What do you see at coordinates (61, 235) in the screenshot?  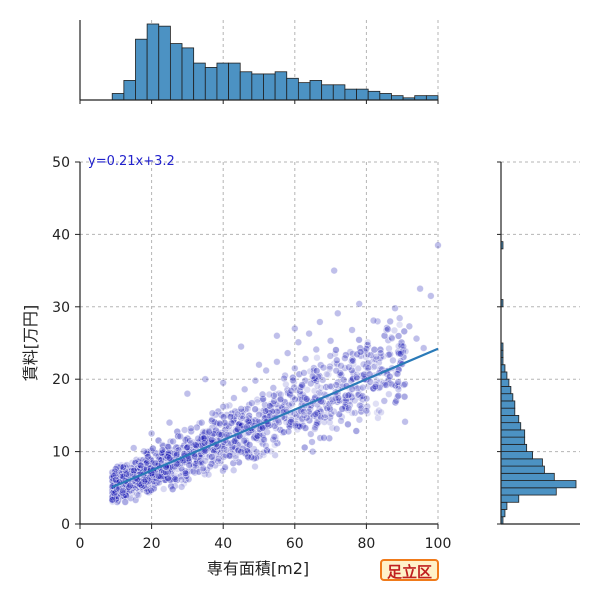 I see `y-tick-label: 40` at bounding box center [61, 235].